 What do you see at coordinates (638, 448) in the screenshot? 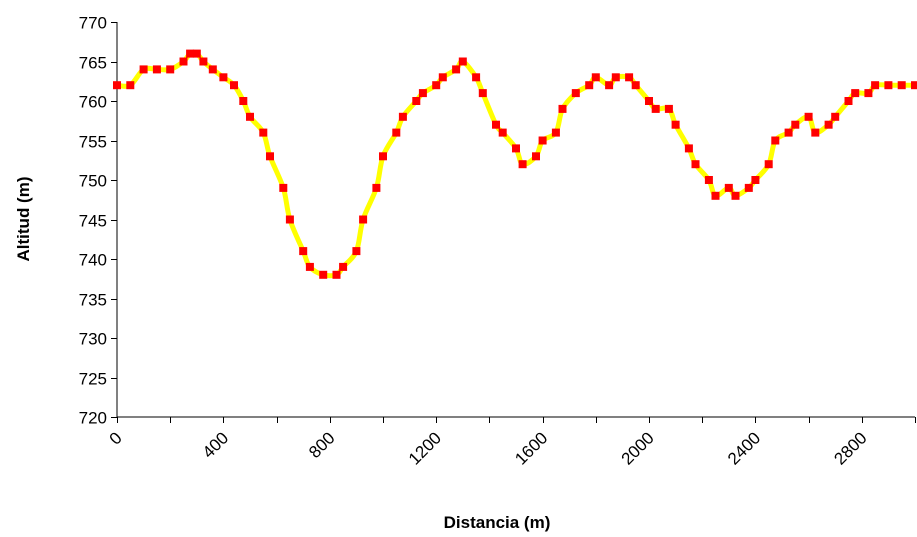
I see `x-tick-label: 2000` at bounding box center [638, 448].